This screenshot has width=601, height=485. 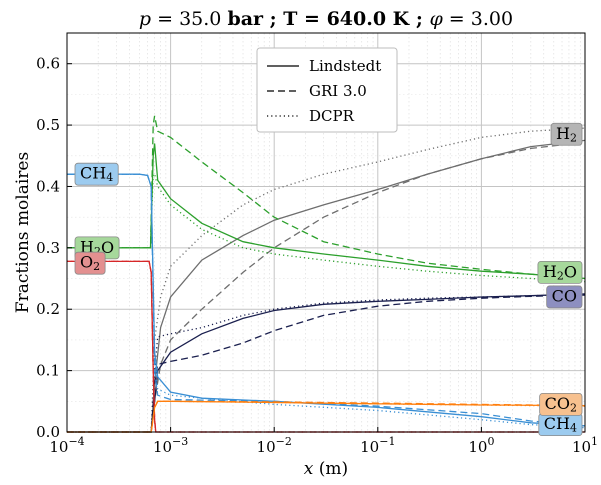 I want to click on legend-entry-label: DCPR, so click(x=332, y=116).